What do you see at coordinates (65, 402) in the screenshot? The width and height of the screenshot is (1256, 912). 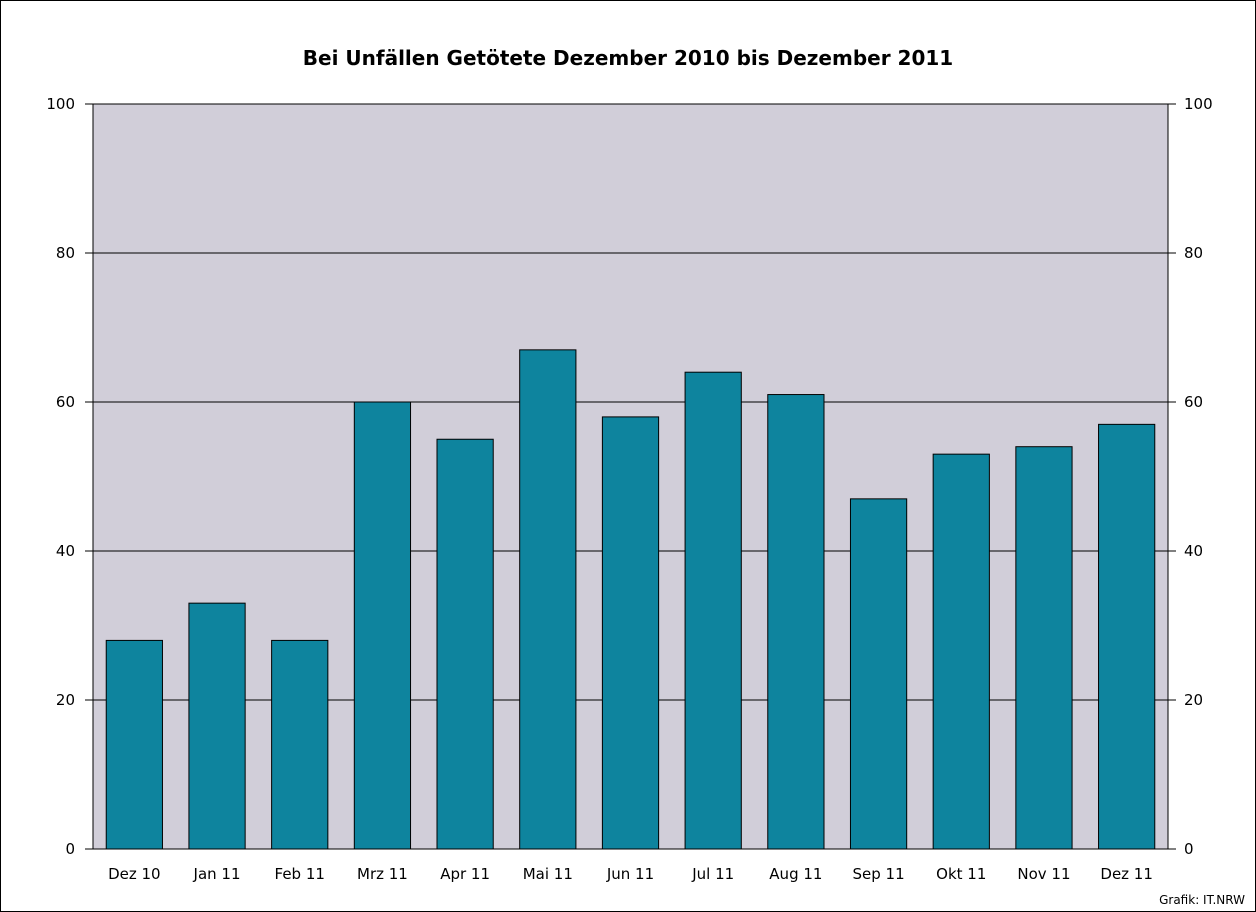 I see `left-tick-label: 60` at bounding box center [65, 402].